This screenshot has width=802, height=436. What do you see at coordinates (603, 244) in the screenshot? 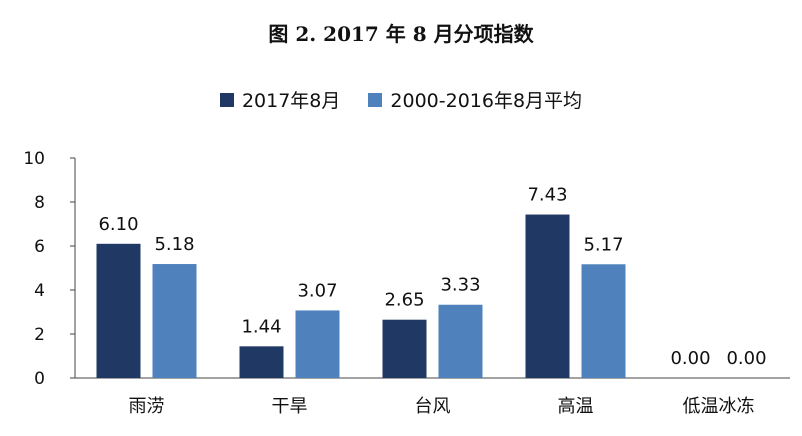
I see `data-label-series-2-4: 5.17` at bounding box center [603, 244].